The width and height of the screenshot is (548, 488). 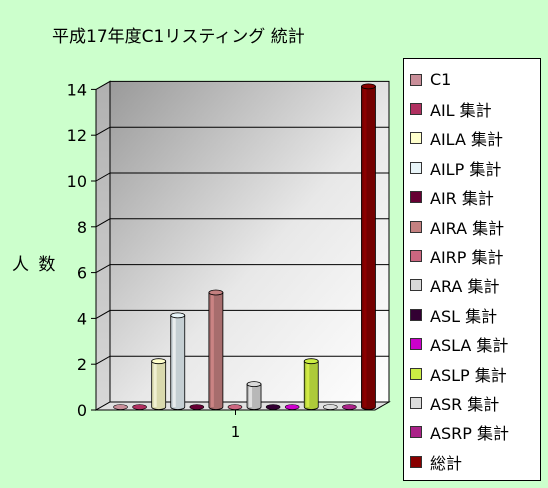 What do you see at coordinates (197, 407) in the screenshot?
I see `bar-air-集計` at bounding box center [197, 407].